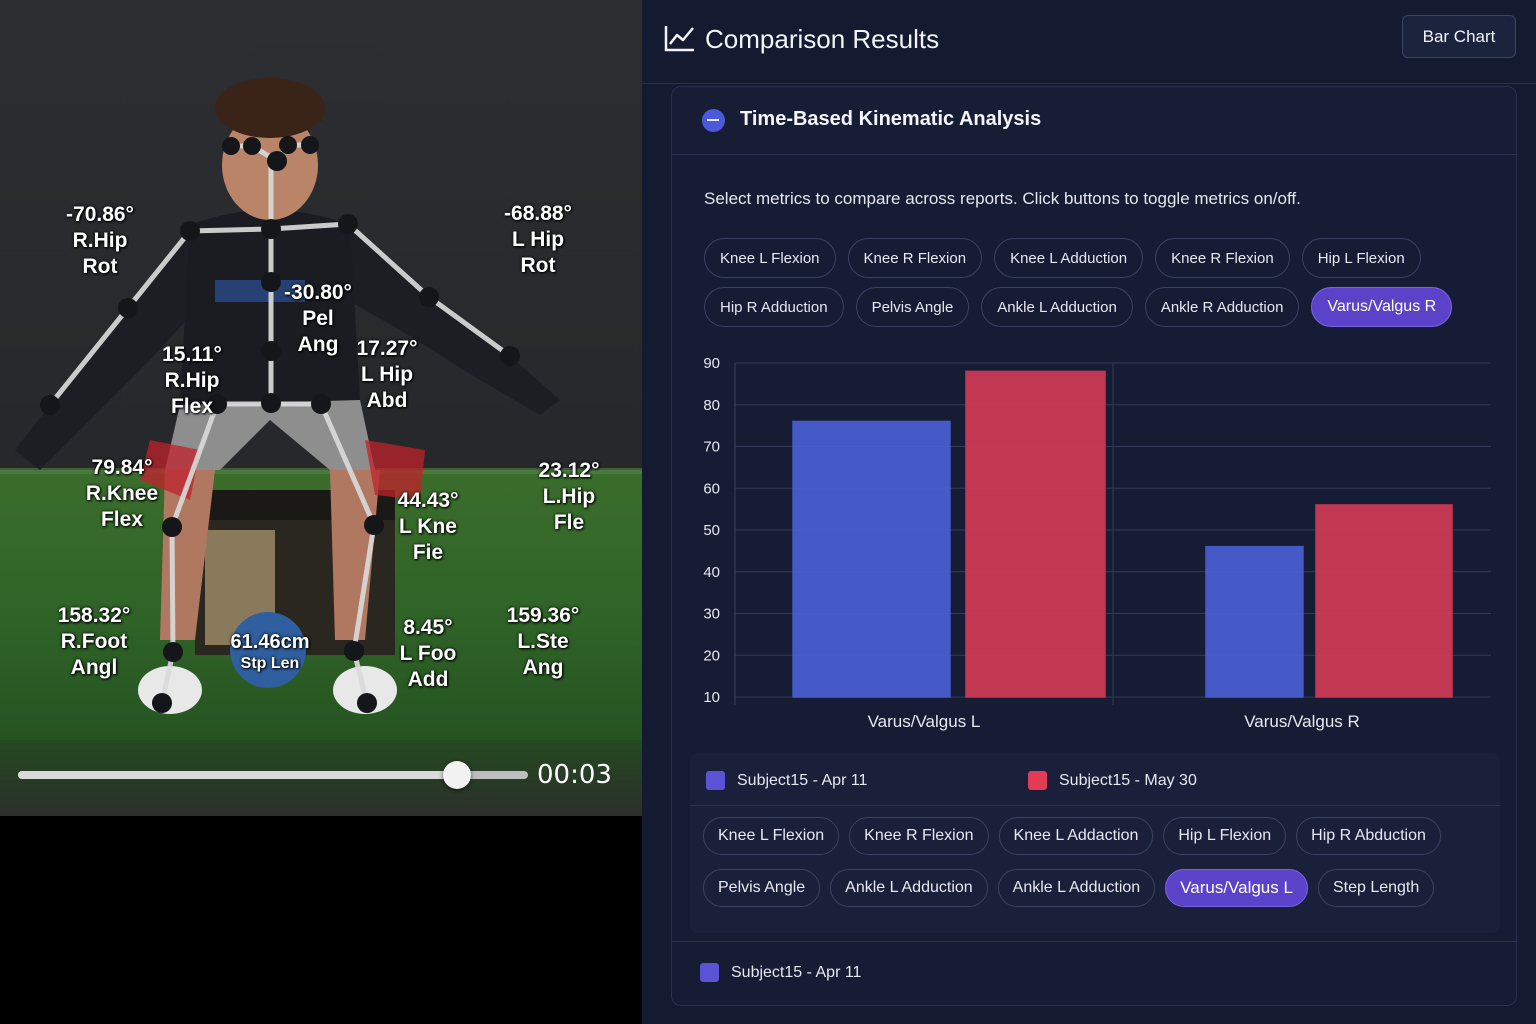 The image size is (1536, 1024). I want to click on angle-name: R.Knee, so click(122, 493).